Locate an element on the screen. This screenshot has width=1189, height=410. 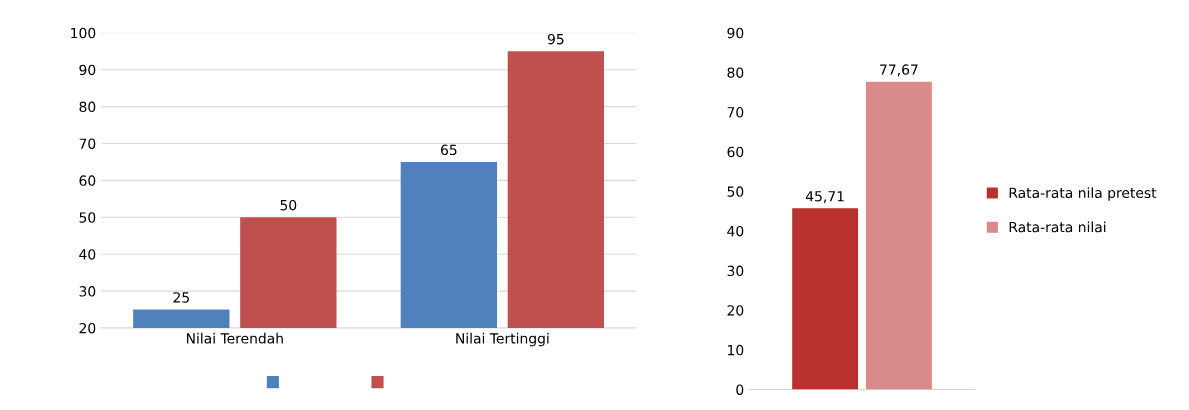
x-tick-label: Nilai Terendah is located at coordinates (234, 338).